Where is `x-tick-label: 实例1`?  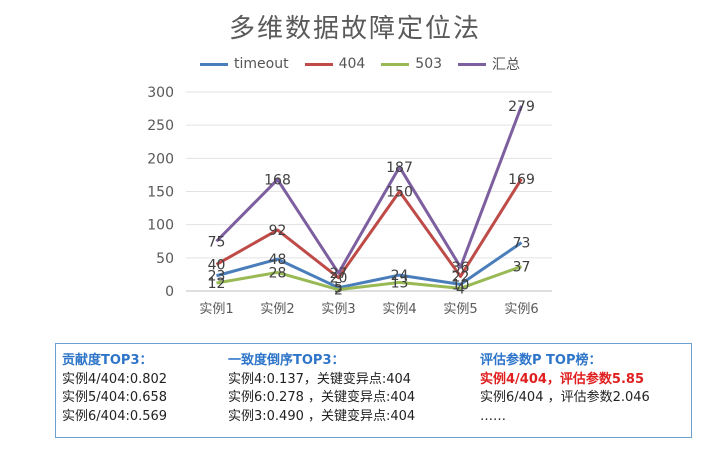 x-tick-label: 实例1 is located at coordinates (216, 309).